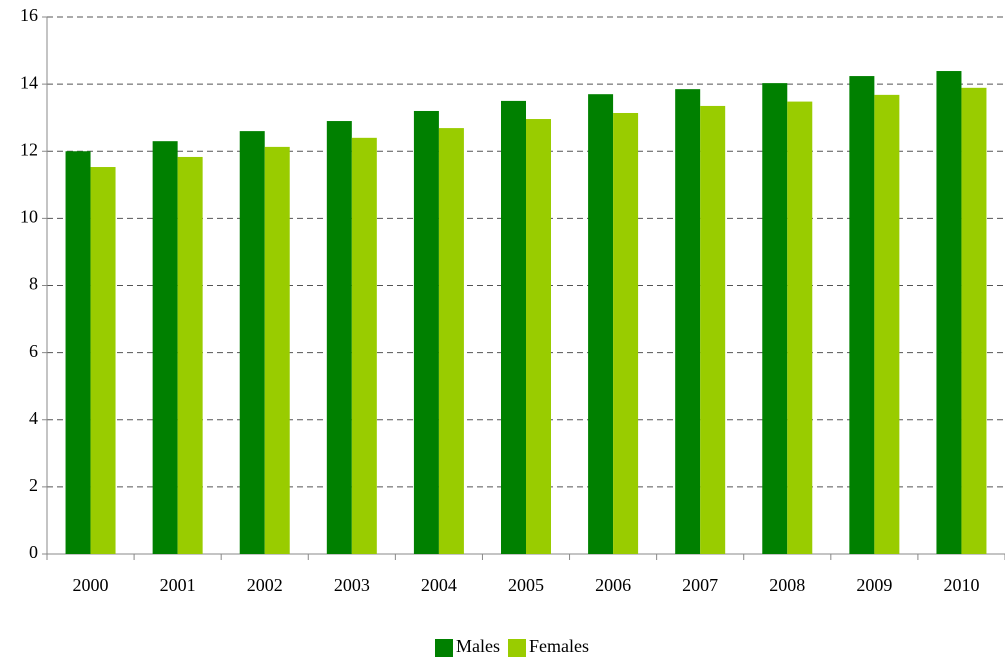 The width and height of the screenshot is (1005, 662). What do you see at coordinates (91, 585) in the screenshot?
I see `x-tick-label: 2000` at bounding box center [91, 585].